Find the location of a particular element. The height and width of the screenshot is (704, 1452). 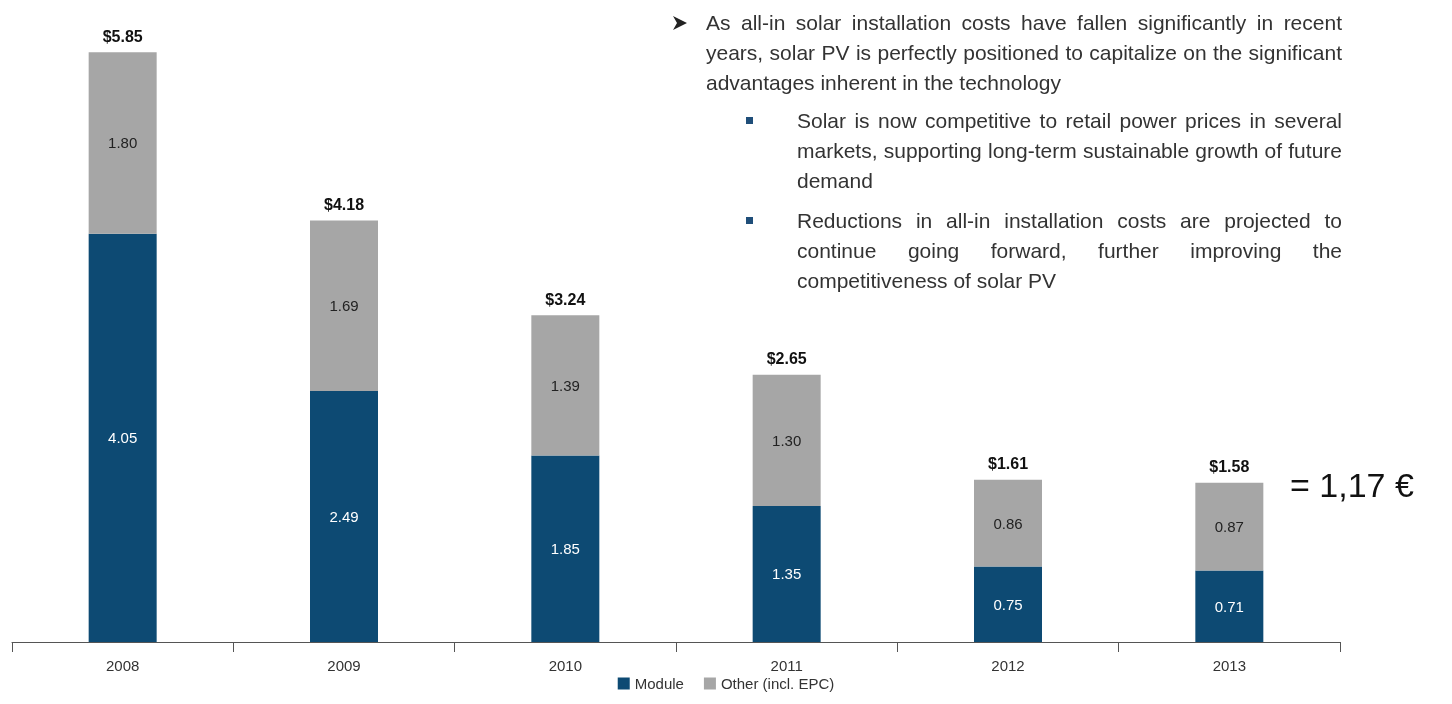

data-label: 1.30 is located at coordinates (787, 440).